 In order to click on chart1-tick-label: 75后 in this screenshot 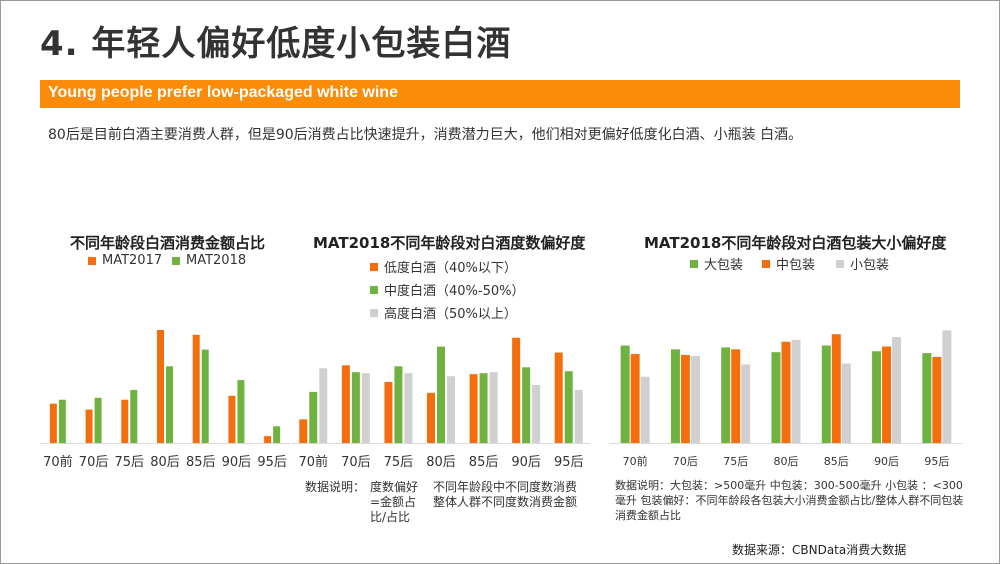, I will do `click(130, 462)`.